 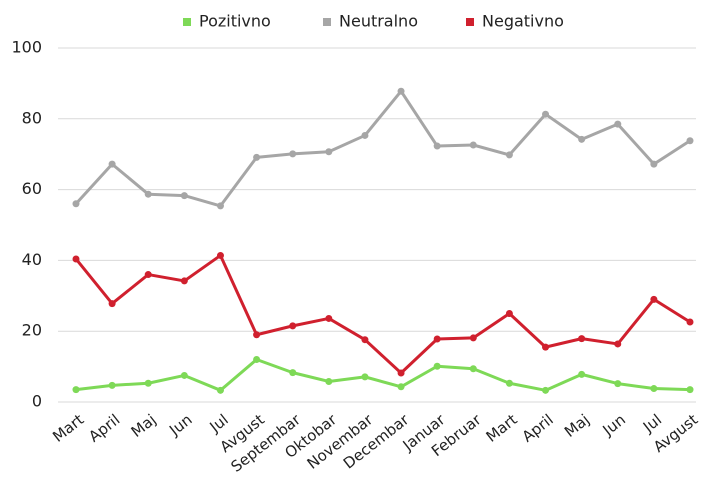 What do you see at coordinates (235, 21) in the screenshot?
I see `legend-label: Pozitivno` at bounding box center [235, 21].